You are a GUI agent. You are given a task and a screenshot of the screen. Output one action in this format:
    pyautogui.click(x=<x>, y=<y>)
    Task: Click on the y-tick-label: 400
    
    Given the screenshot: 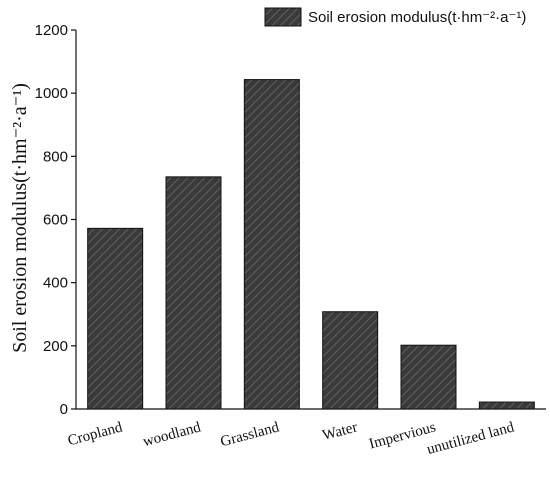 What is the action you would take?
    pyautogui.click(x=55, y=283)
    